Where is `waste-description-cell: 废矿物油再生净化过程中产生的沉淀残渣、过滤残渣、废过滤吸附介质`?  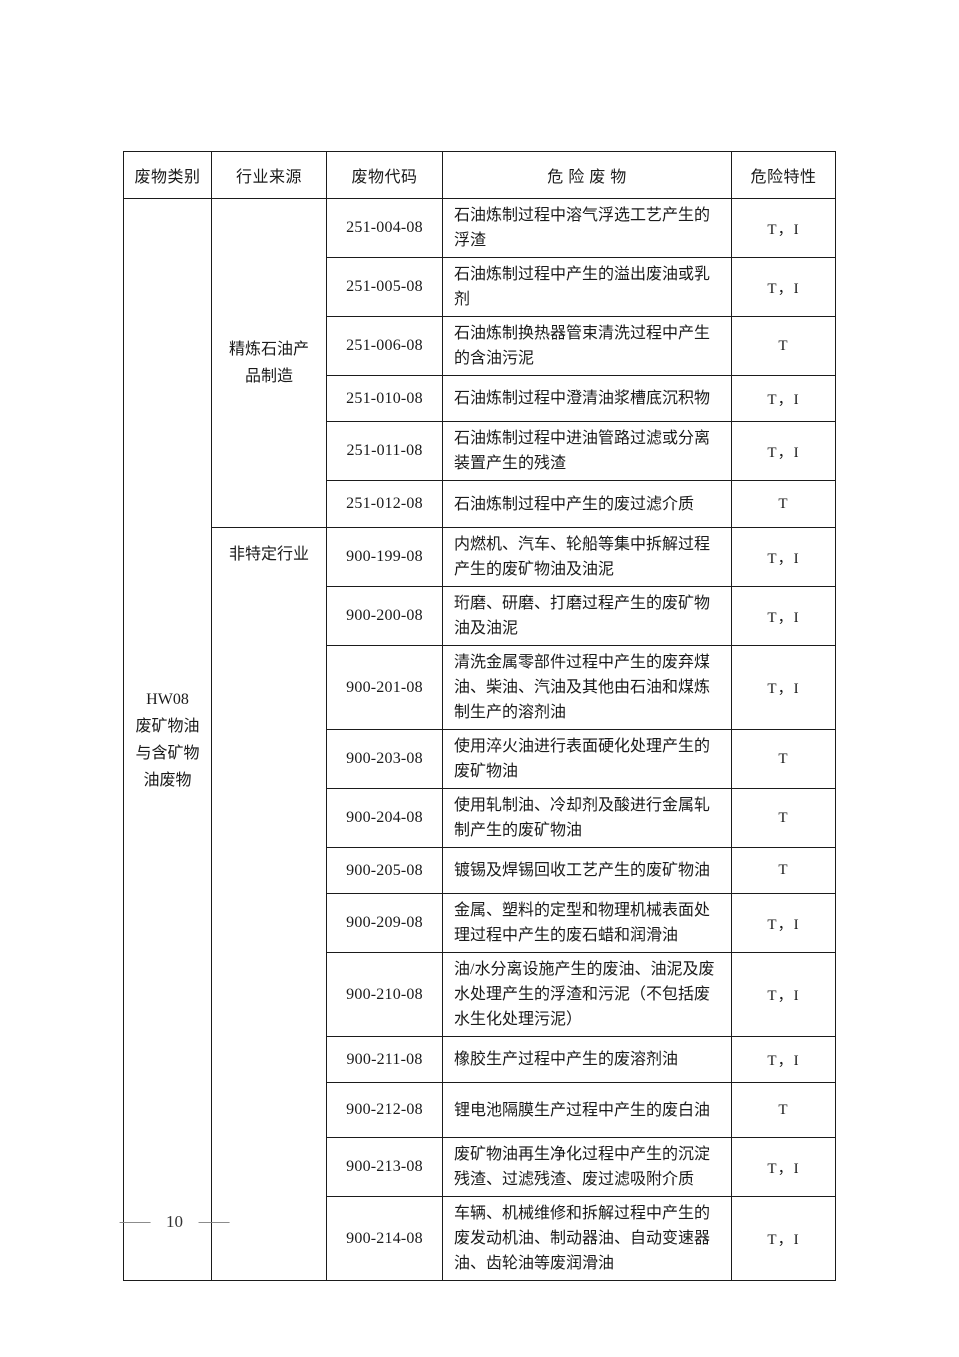 waste-description-cell: 废矿物油再生净化过程中产生的沉淀残渣、过滤残渣、废过滤吸附介质 is located at coordinates (587, 1167).